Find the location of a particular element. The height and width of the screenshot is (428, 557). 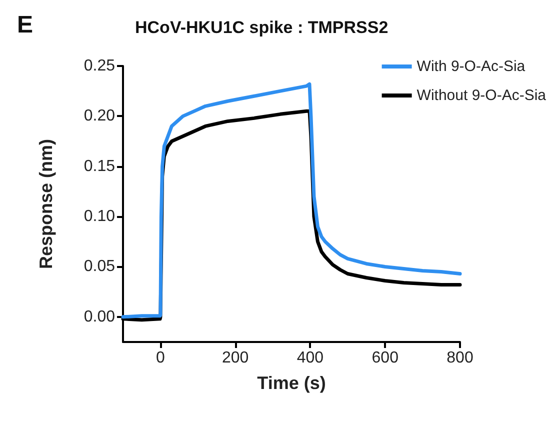

y-tick-label: 0.25 is located at coordinates (100, 66).